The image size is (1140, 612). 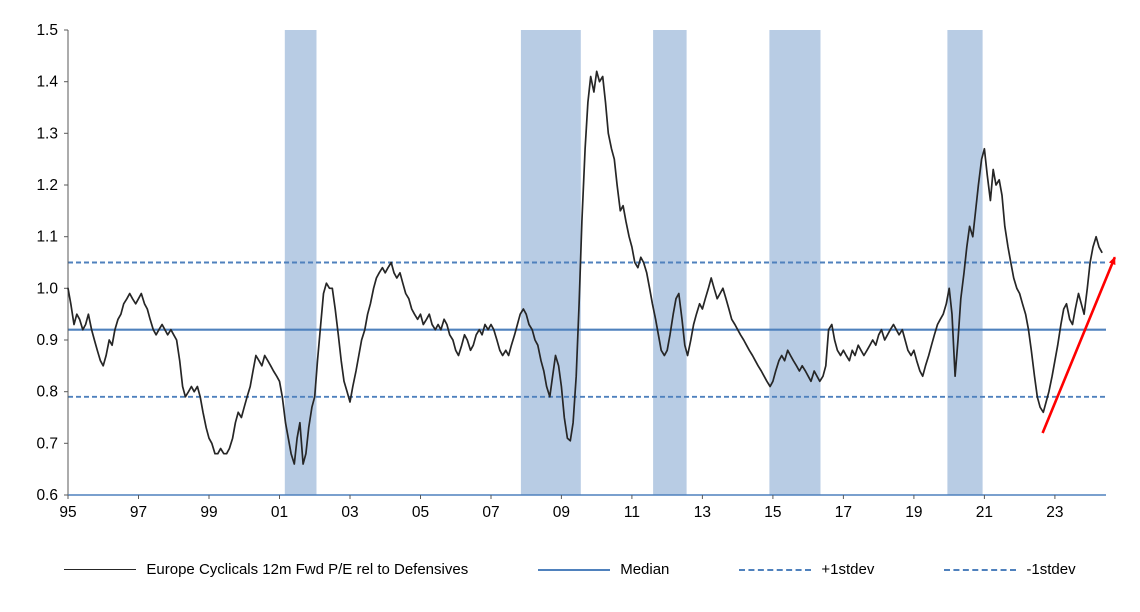 I want to click on x-tick-label: 19, so click(x=913, y=512).